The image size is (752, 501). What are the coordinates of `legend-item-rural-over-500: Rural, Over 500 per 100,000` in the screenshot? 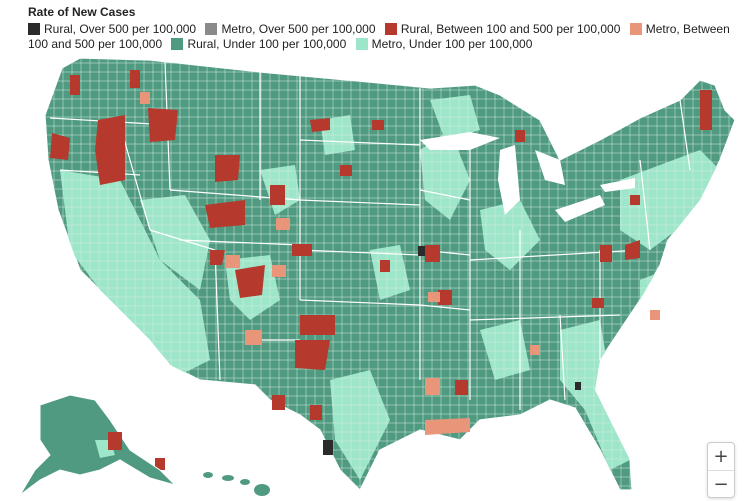 It's located at (112, 29).